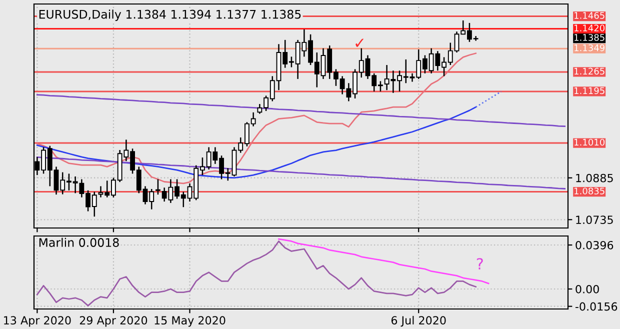 The height and width of the screenshot is (329, 620). I want to click on candlestick, so click(158, 187).